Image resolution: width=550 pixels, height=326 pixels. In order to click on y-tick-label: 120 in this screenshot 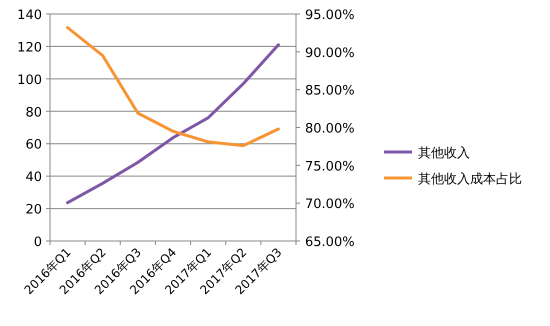, I will do `click(29, 48)`.